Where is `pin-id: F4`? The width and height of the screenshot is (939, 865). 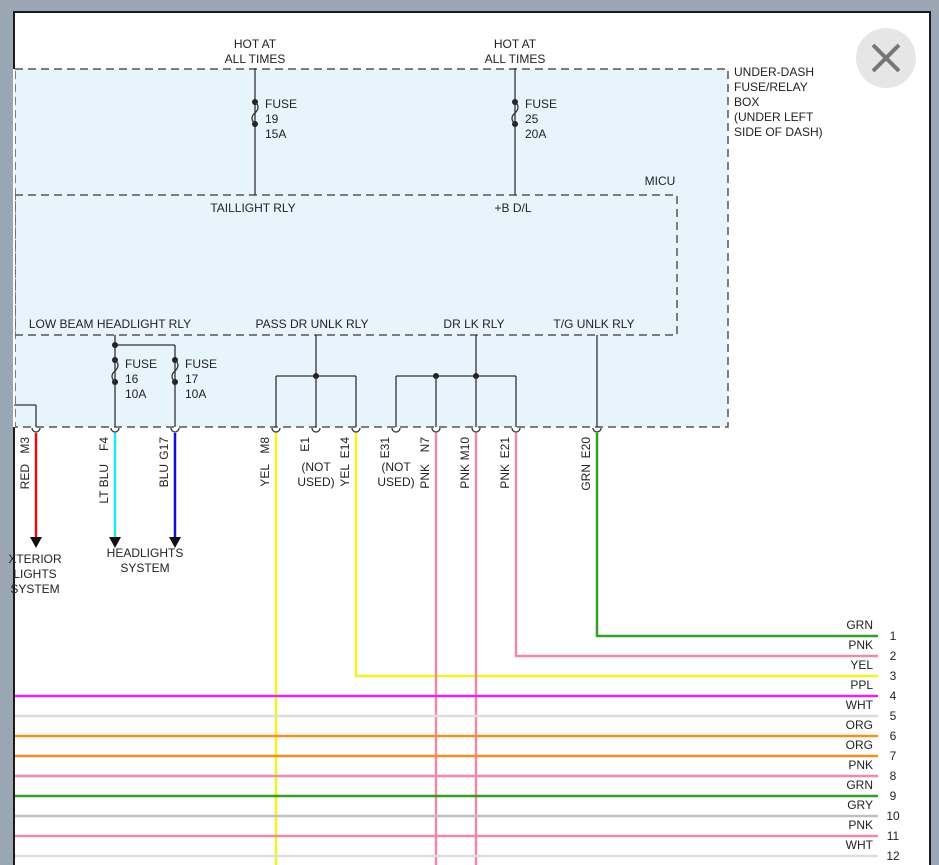
pin-id: F4 is located at coordinates (104, 444).